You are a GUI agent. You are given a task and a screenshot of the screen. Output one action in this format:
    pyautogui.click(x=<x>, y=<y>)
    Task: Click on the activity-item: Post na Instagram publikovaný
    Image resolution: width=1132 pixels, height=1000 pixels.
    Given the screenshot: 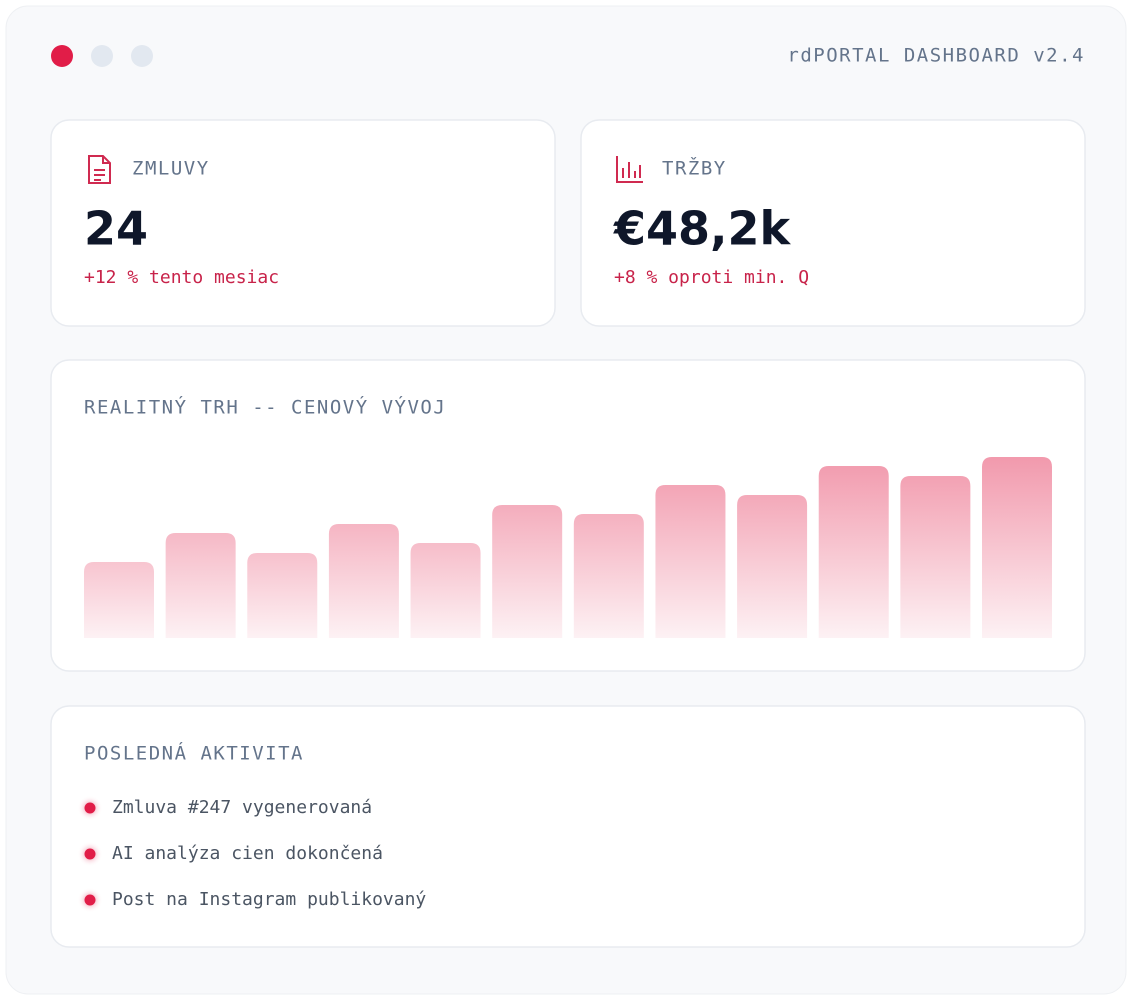 What is the action you would take?
    pyautogui.click(x=269, y=899)
    